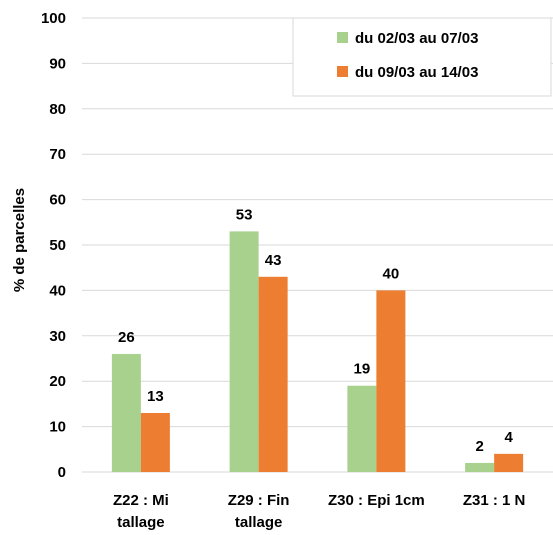  What do you see at coordinates (155, 396) in the screenshot?
I see `data-label-series-2-1: 13` at bounding box center [155, 396].